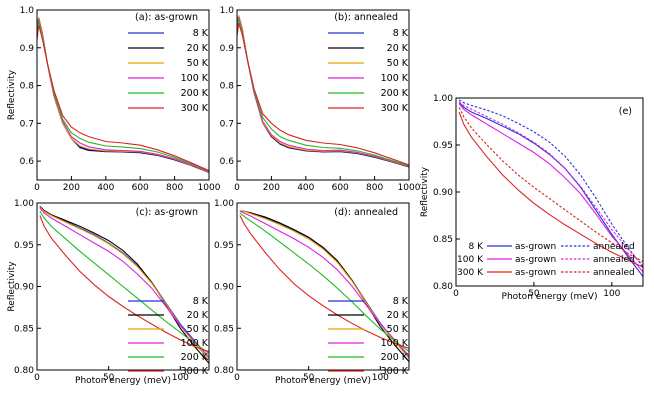  What do you see at coordinates (625, 111) in the screenshot?
I see `panel-label: (e)` at bounding box center [625, 111].